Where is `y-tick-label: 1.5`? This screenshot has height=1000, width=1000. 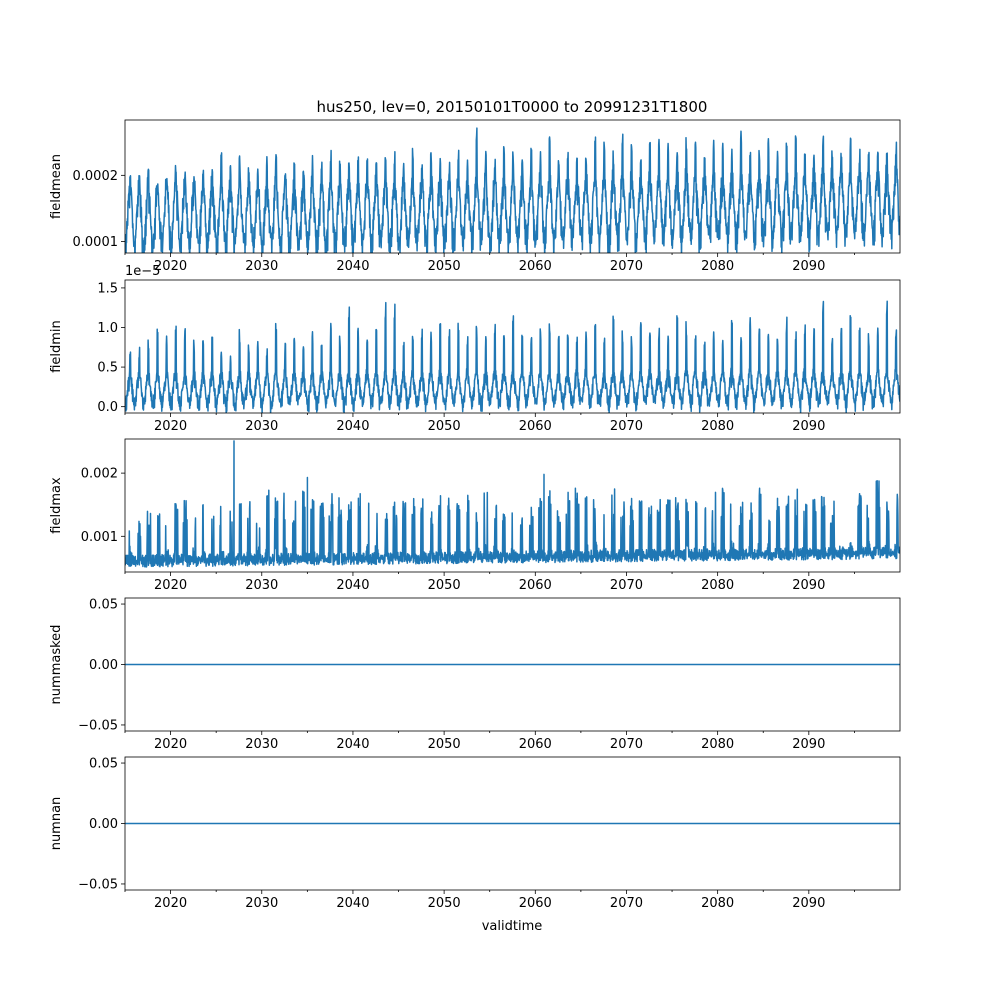
y-tick-label: 1.5 is located at coordinates (107, 288).